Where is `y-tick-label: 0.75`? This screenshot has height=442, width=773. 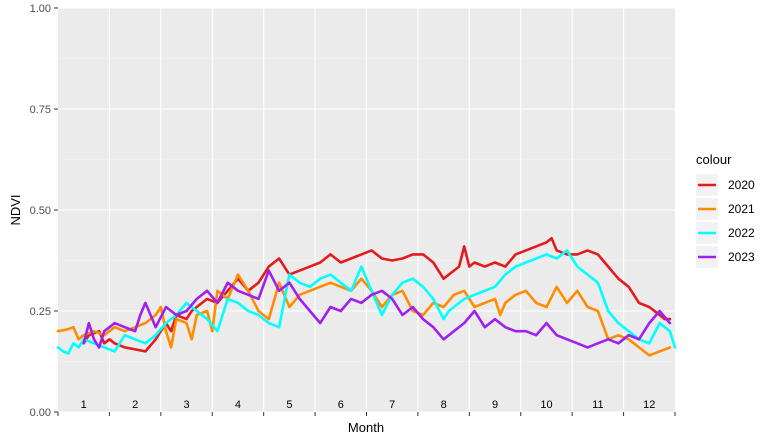 y-tick-label: 0.75 is located at coordinates (40, 110).